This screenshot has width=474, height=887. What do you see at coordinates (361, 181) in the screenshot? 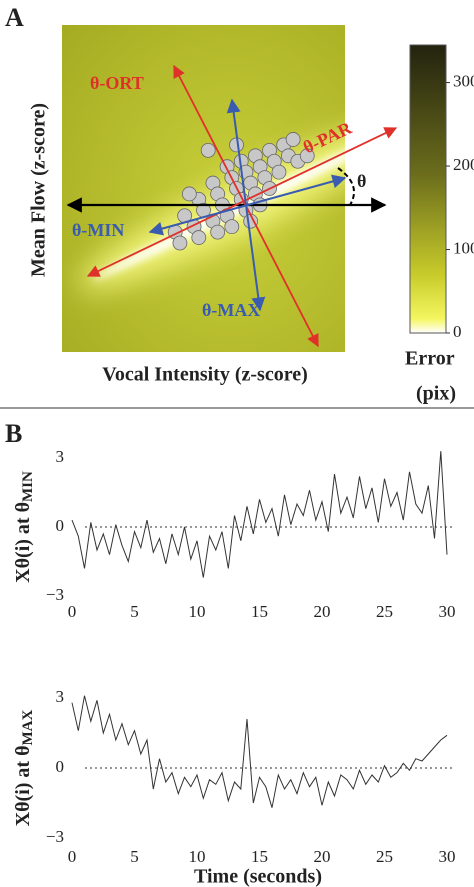
I see `annotation: θ` at bounding box center [361, 181].